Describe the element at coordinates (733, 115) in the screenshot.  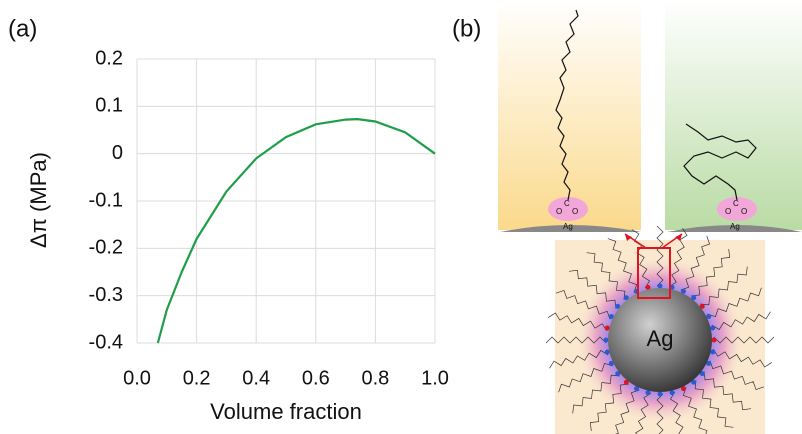
I see `right-panel` at that location.